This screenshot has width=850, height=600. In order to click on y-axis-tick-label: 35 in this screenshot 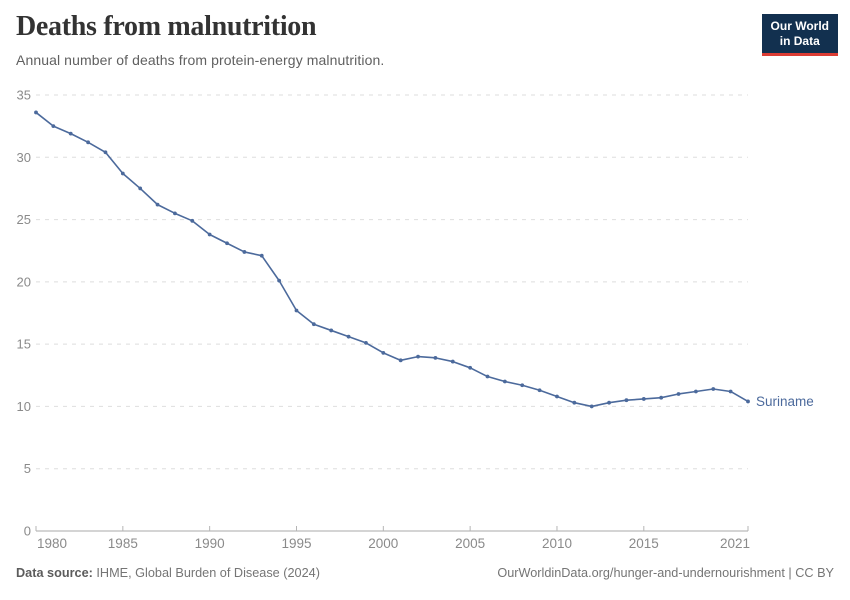, I will do `click(24, 95)`.